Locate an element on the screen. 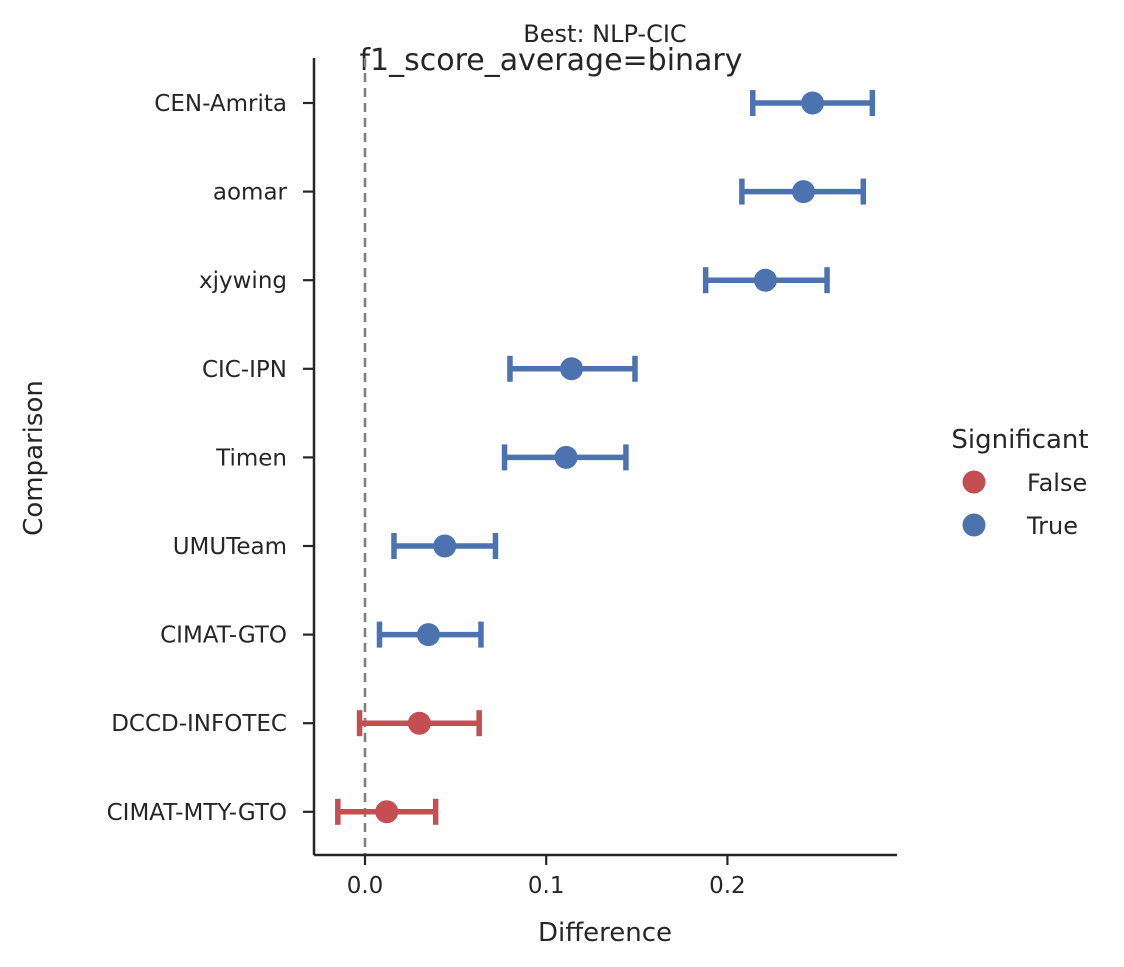 Image resolution: width=1124 pixels, height=967 pixels. y-tick-label: xjywing is located at coordinates (243, 281).